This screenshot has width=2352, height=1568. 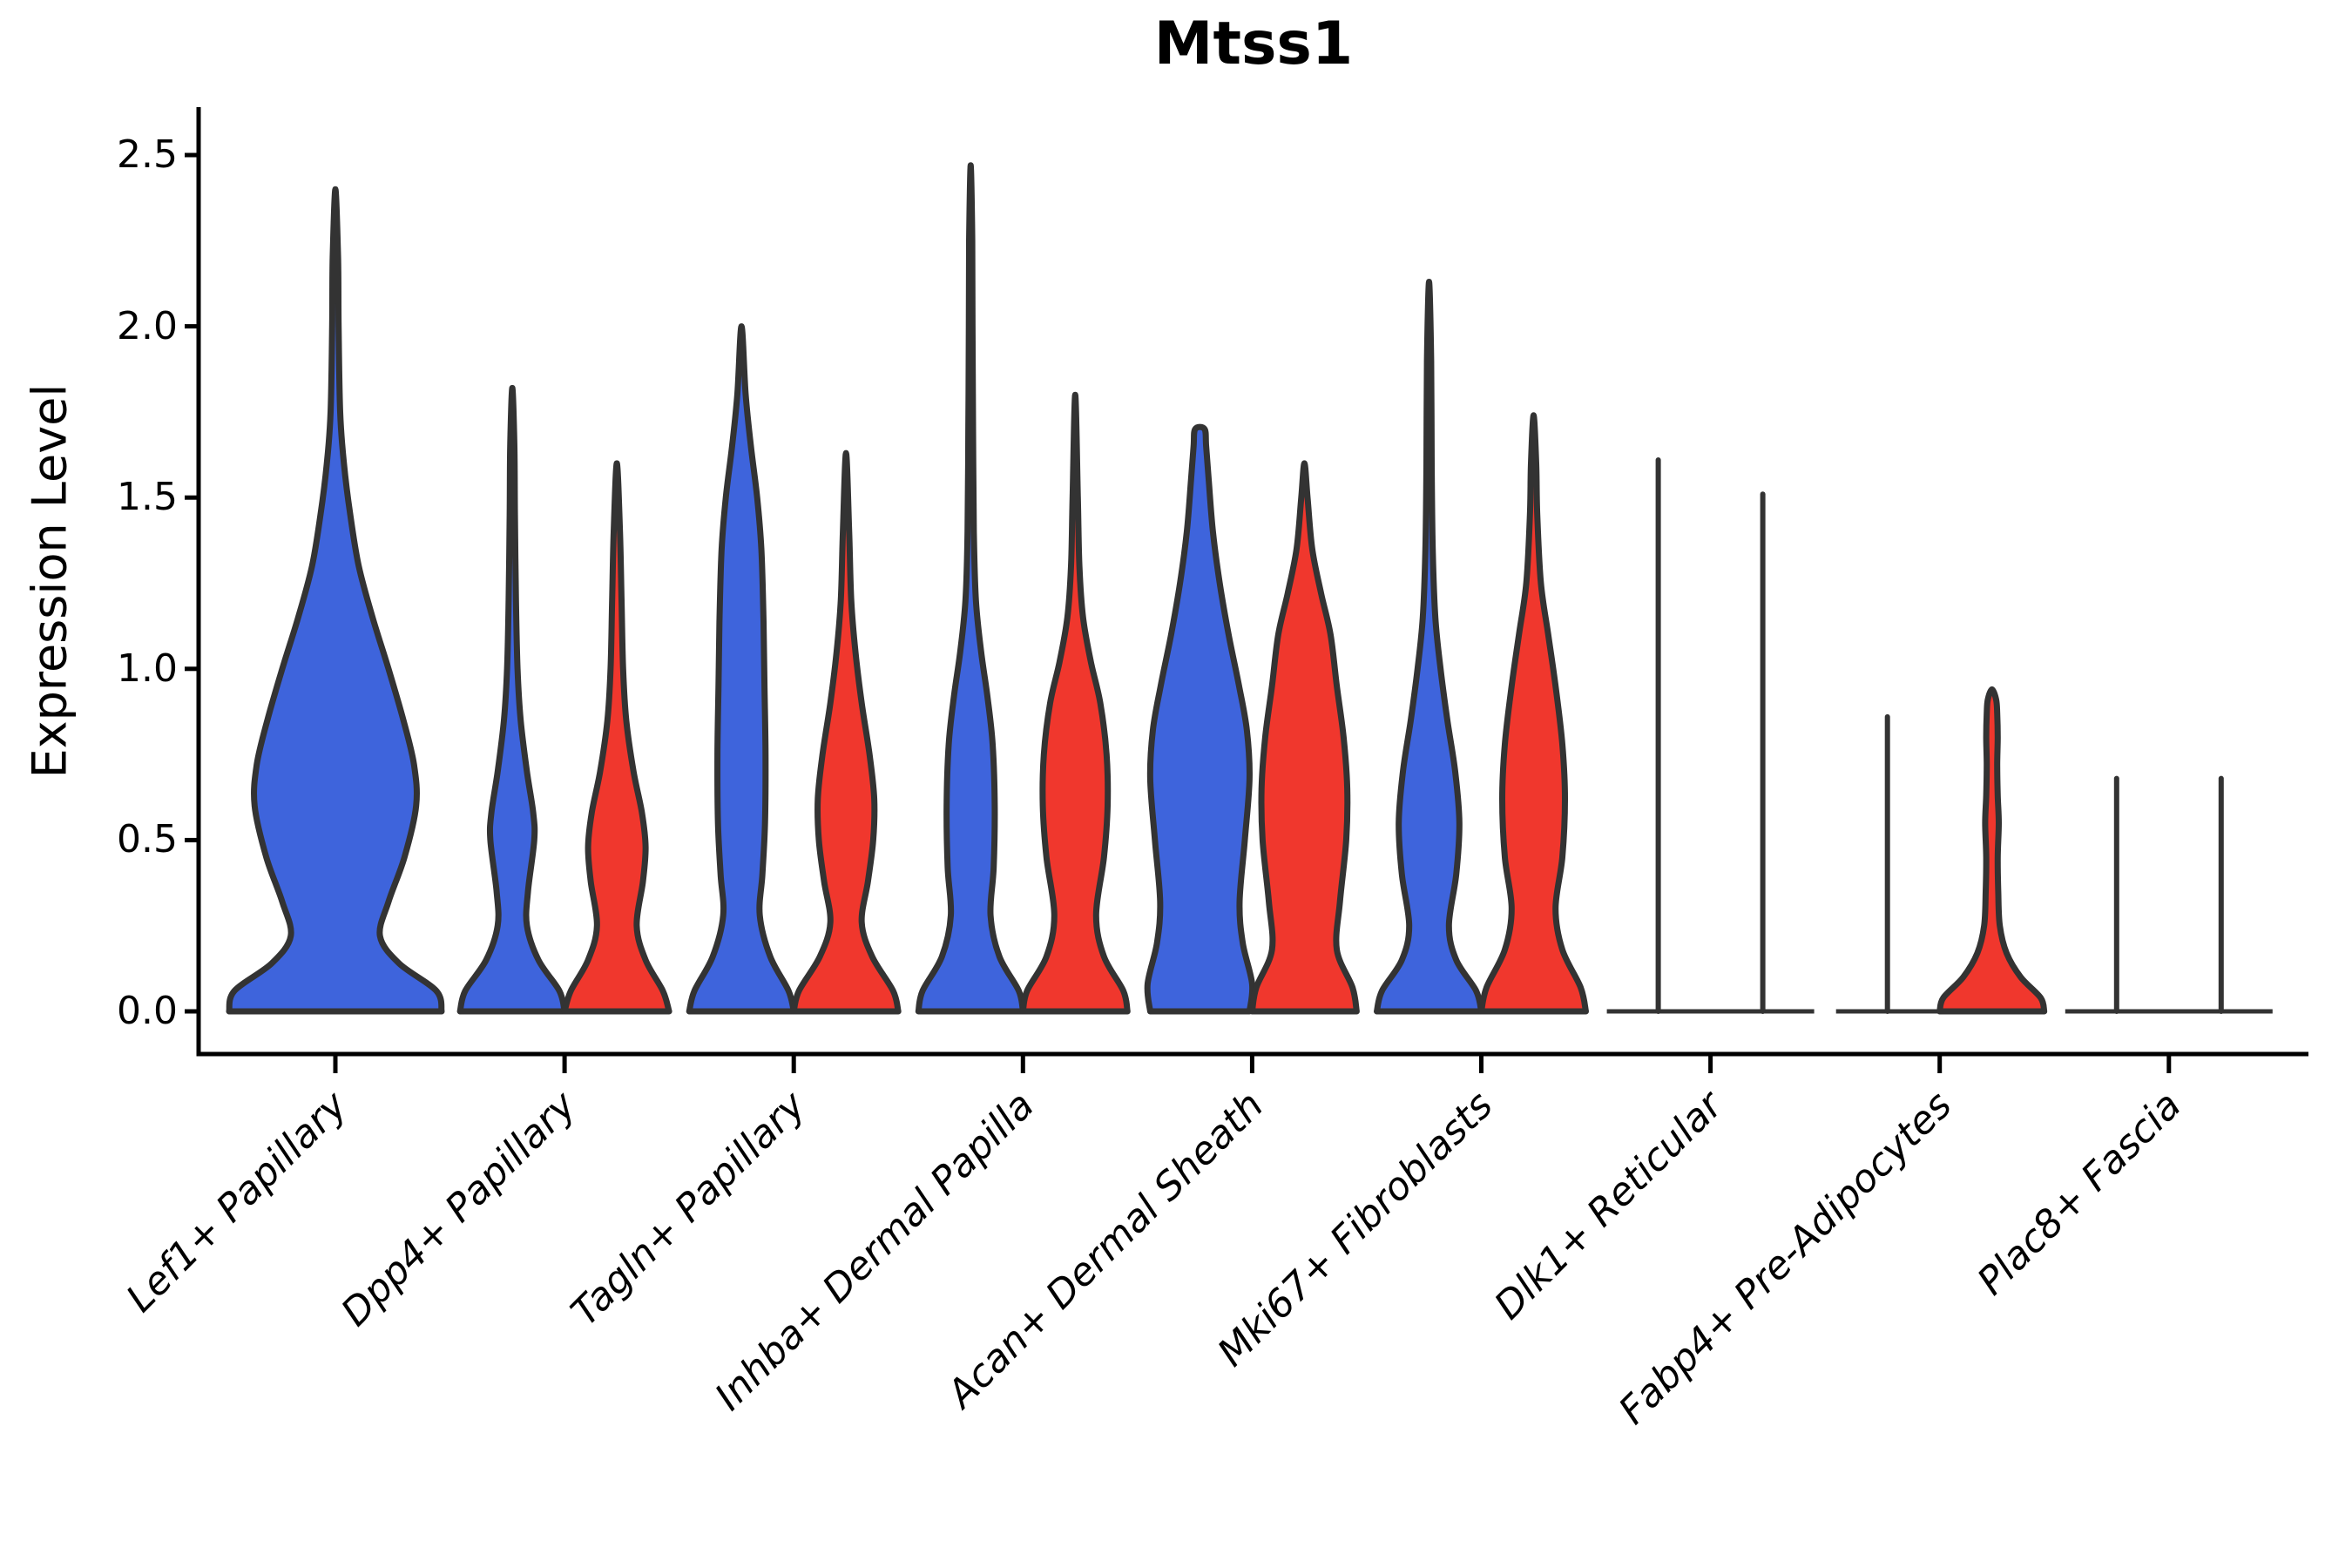 I want to click on violin-2-red, so click(x=846, y=732).